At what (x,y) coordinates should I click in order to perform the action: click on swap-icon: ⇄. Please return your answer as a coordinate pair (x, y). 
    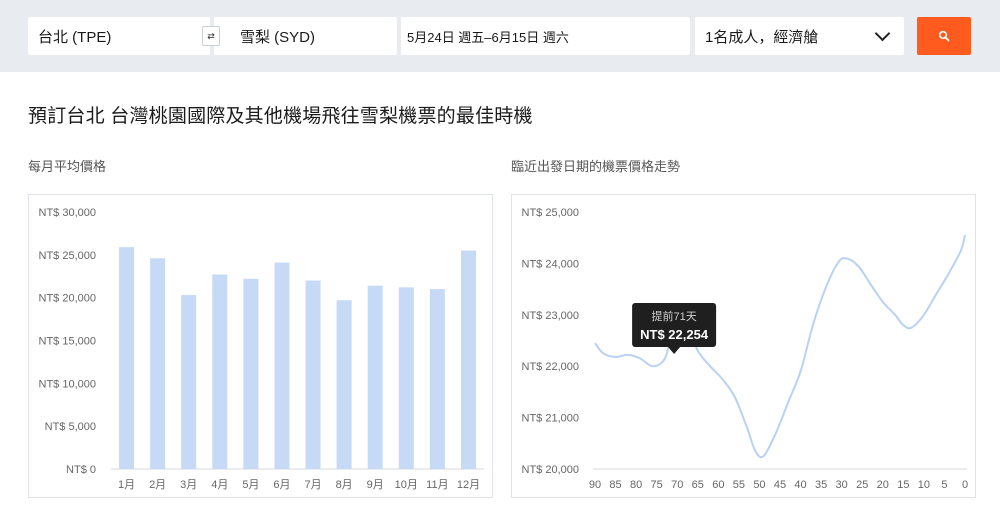
    Looking at the image, I should click on (211, 35).